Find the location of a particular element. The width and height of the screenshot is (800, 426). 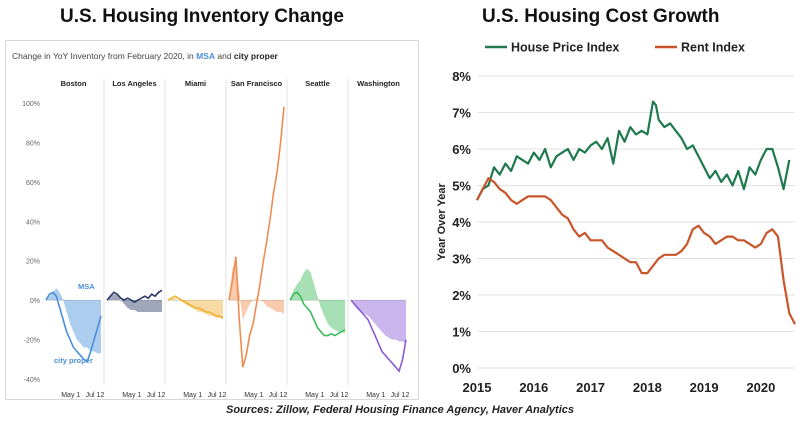

inventory-y-tick: 0% is located at coordinates (35, 301).